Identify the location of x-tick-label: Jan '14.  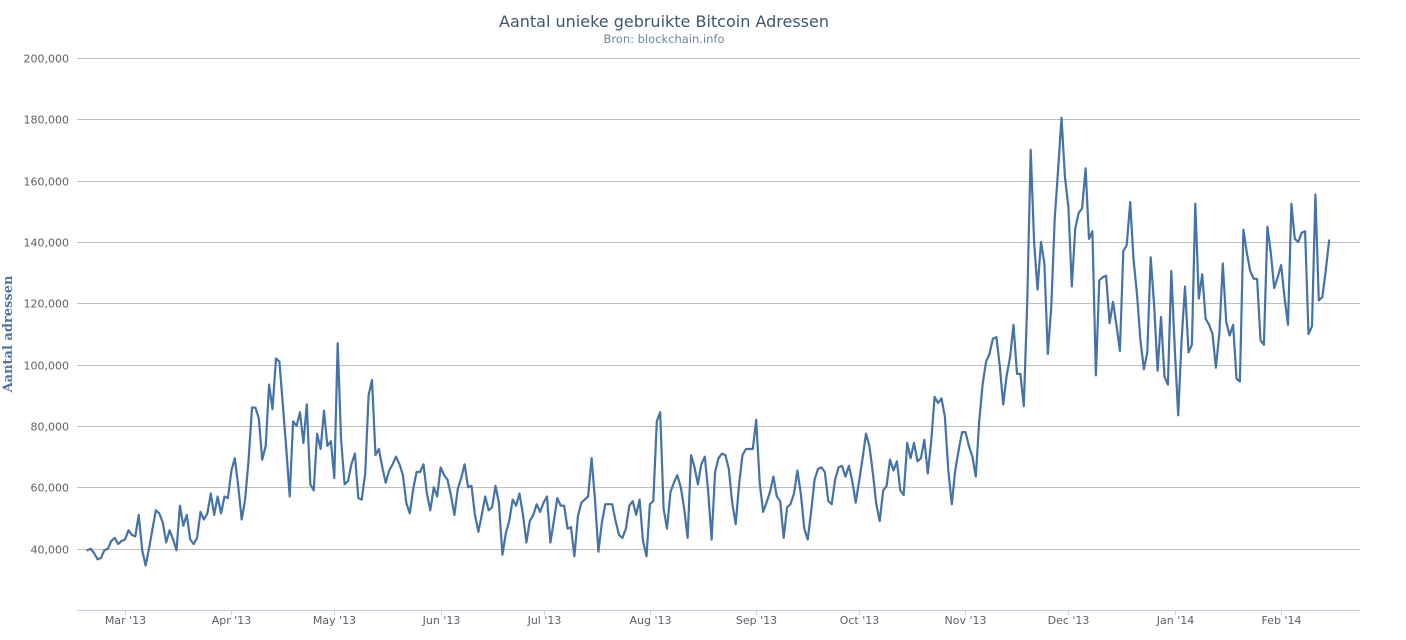
(1175, 620).